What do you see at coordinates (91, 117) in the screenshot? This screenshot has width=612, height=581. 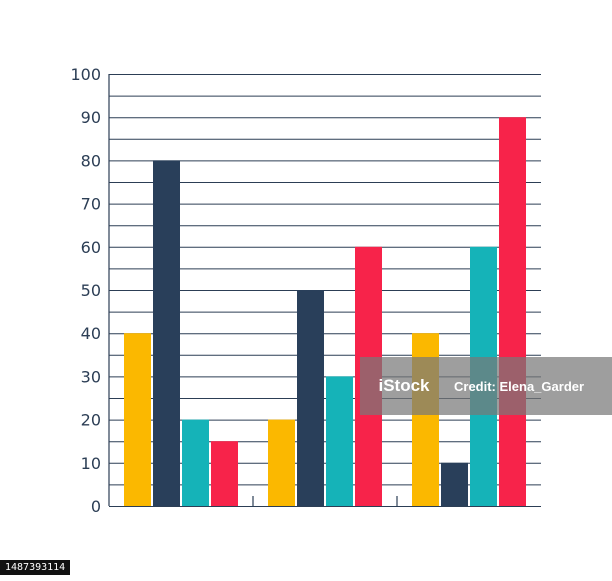 I see `y-tick-label: 90` at bounding box center [91, 117].